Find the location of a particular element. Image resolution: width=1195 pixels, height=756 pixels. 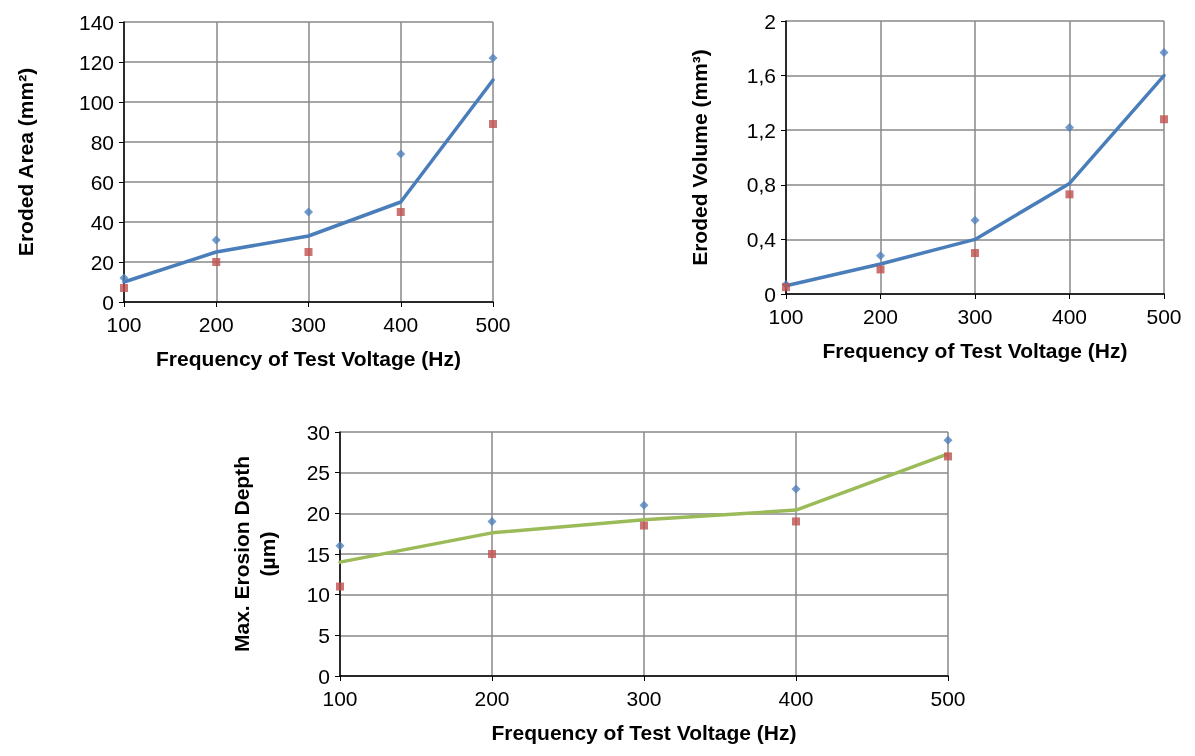

y-tick-label: 100 is located at coordinates (96, 102).